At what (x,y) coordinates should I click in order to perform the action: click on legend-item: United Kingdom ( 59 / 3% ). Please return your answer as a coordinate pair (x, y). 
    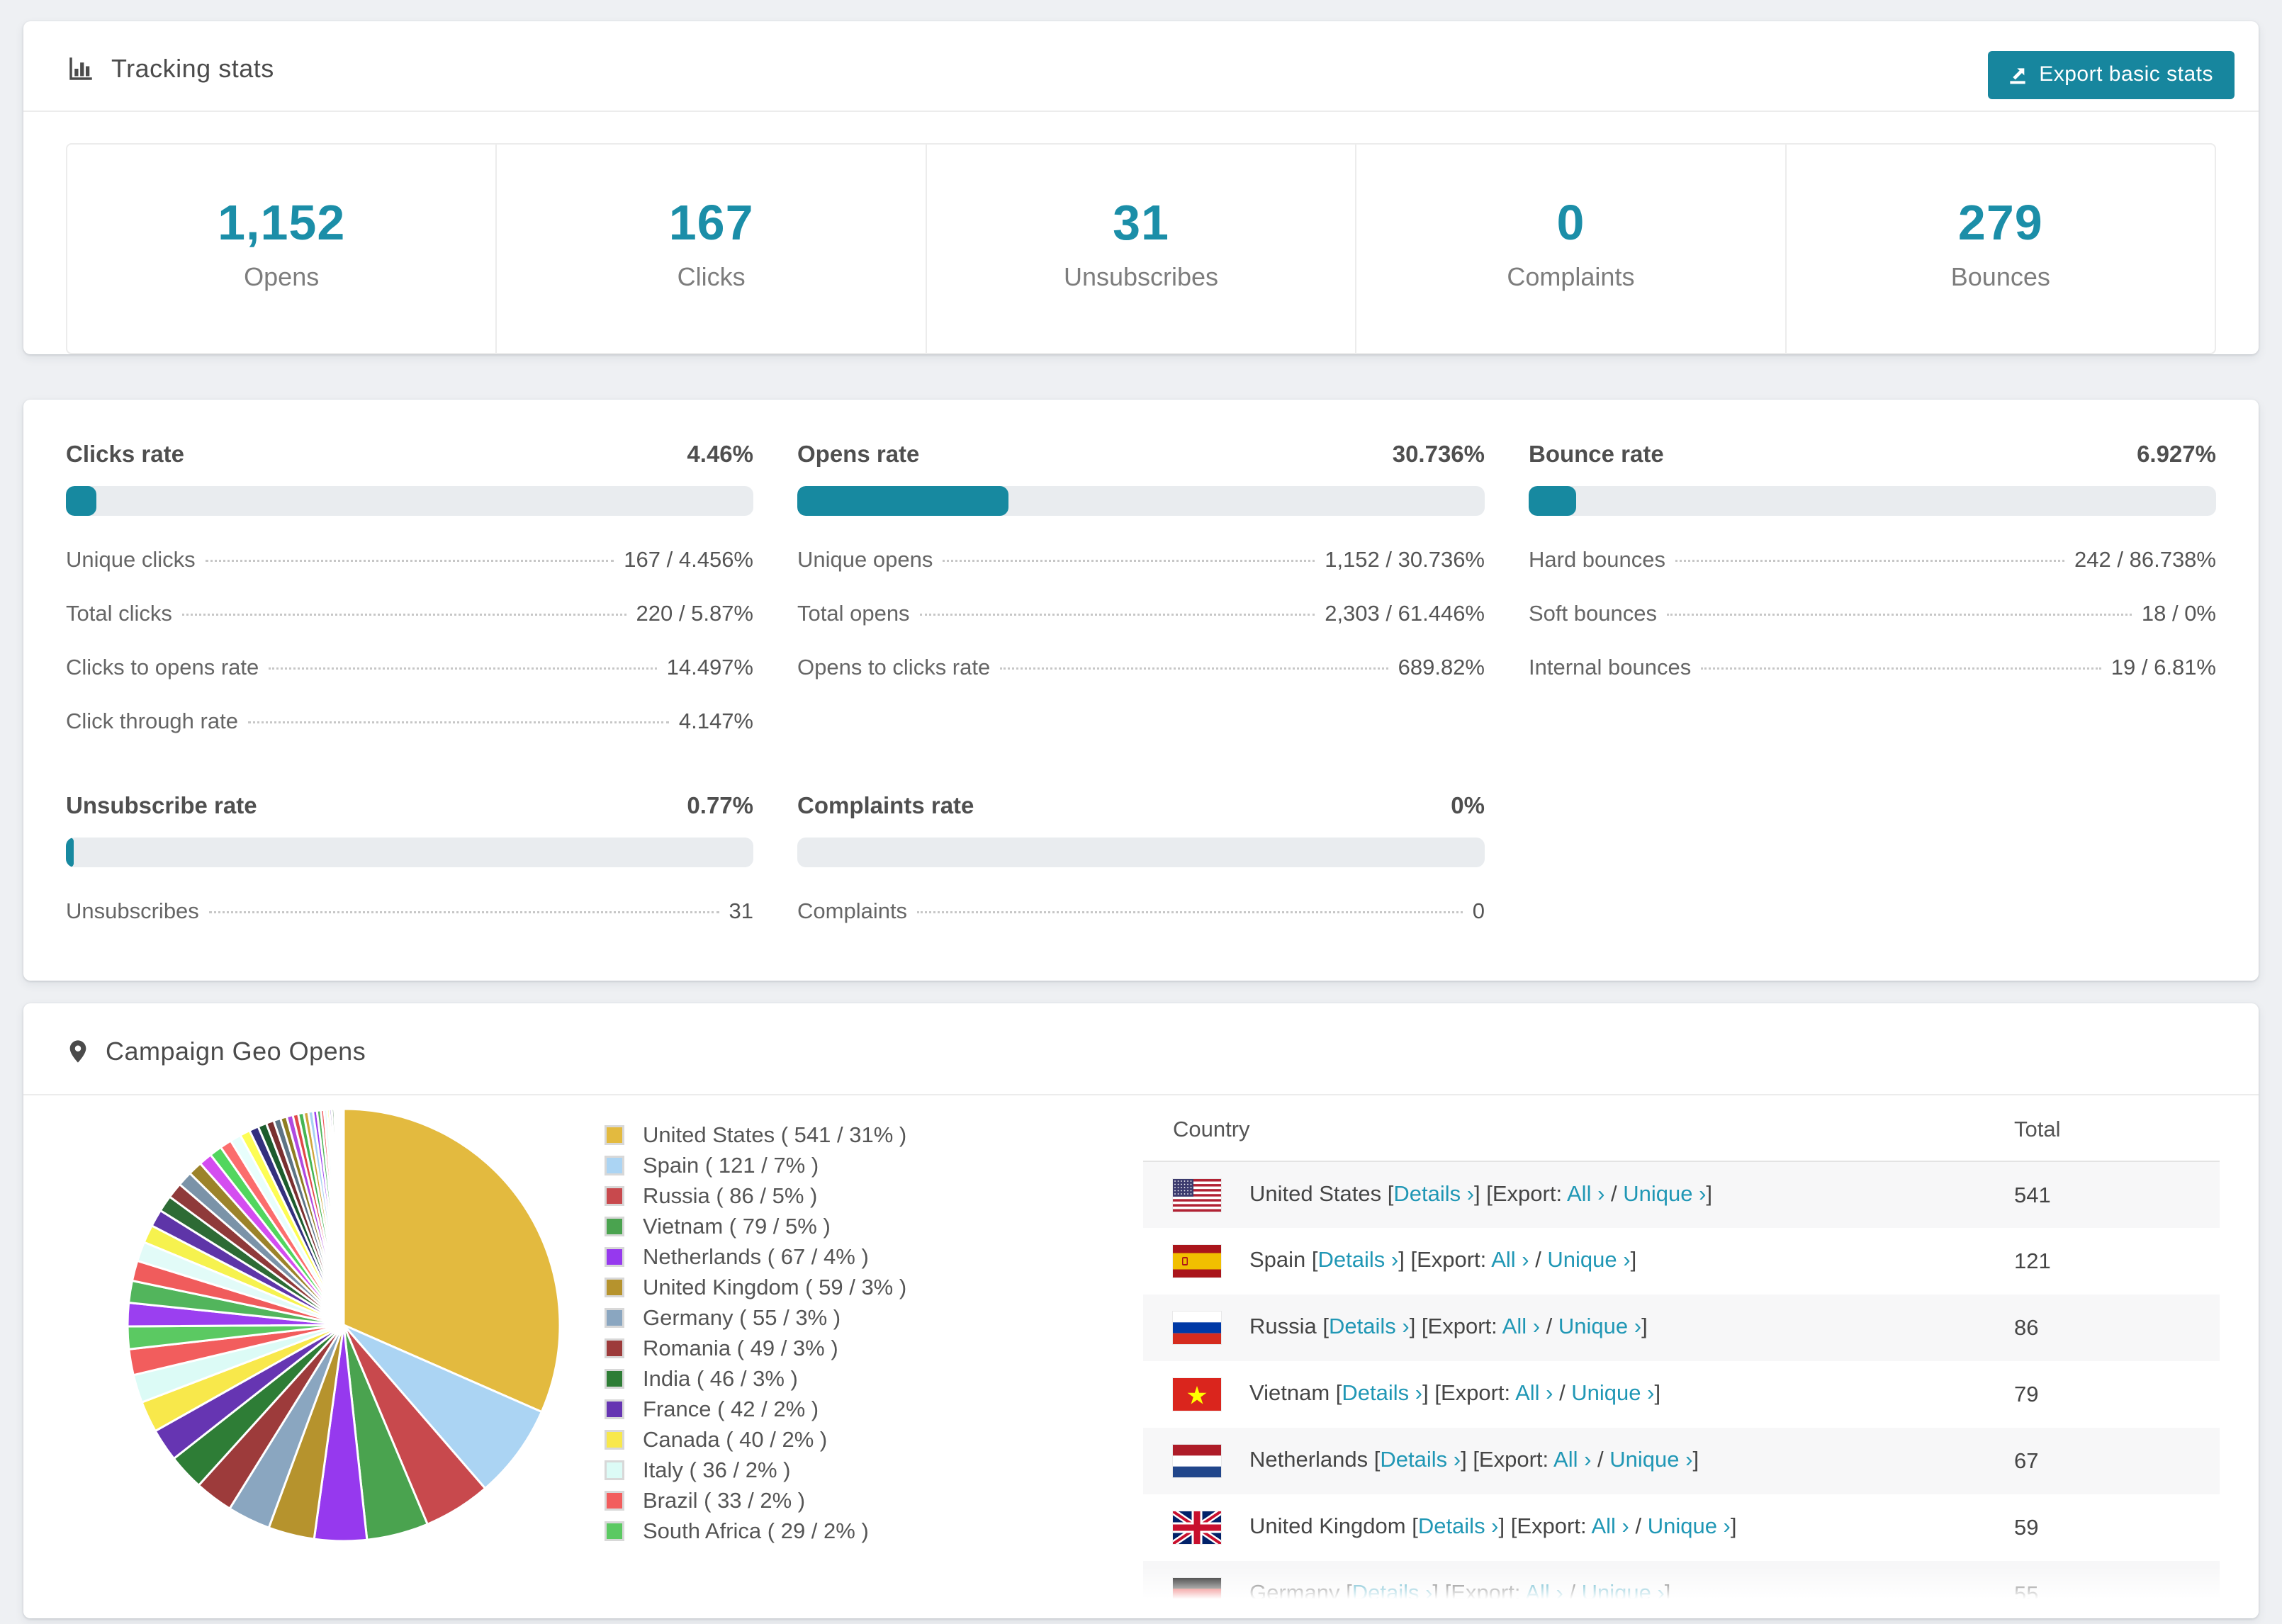
    Looking at the image, I should click on (853, 1287).